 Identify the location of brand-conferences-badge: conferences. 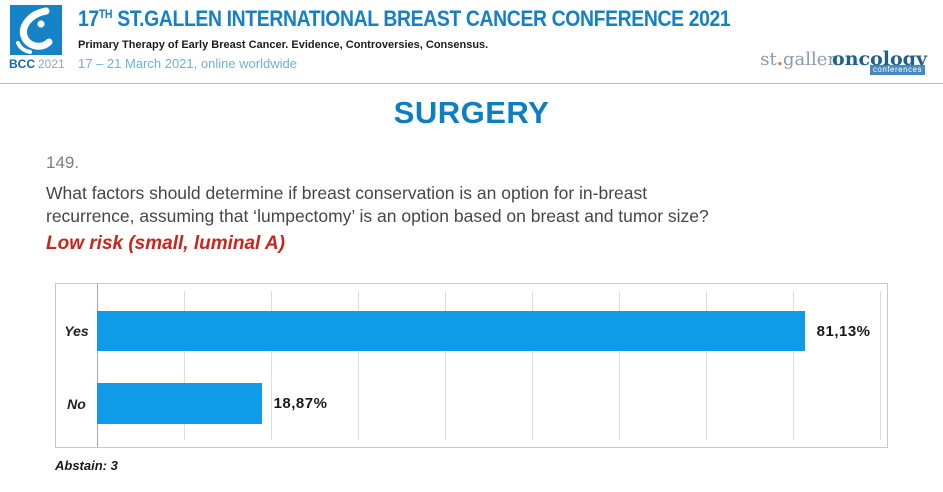
(897, 70).